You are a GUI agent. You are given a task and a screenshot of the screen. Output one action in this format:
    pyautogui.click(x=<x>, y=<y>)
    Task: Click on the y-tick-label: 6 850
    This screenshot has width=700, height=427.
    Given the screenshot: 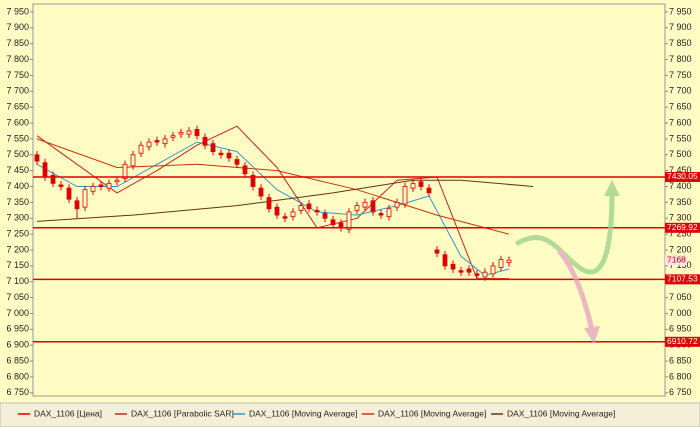 What is the action you would take?
    pyautogui.click(x=17, y=360)
    